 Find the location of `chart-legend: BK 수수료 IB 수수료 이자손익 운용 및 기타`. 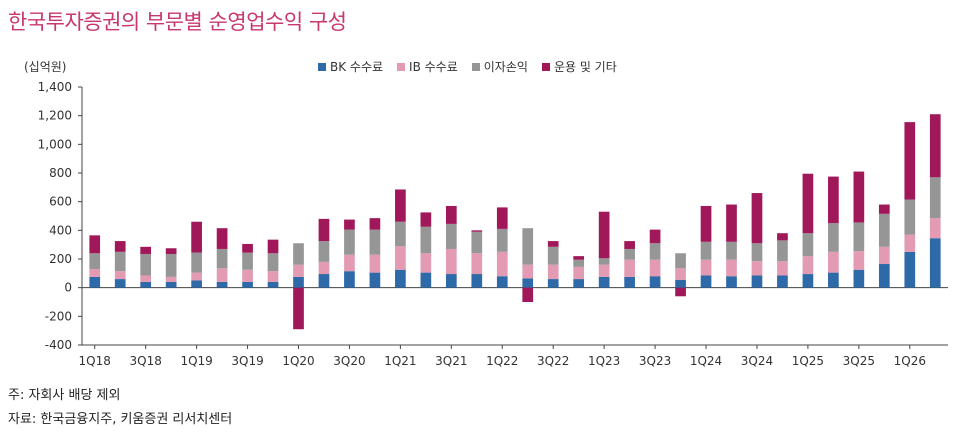

chart-legend: BK 수수료 IB 수수료 이자손익 운용 및 기타 is located at coordinates (467, 66).